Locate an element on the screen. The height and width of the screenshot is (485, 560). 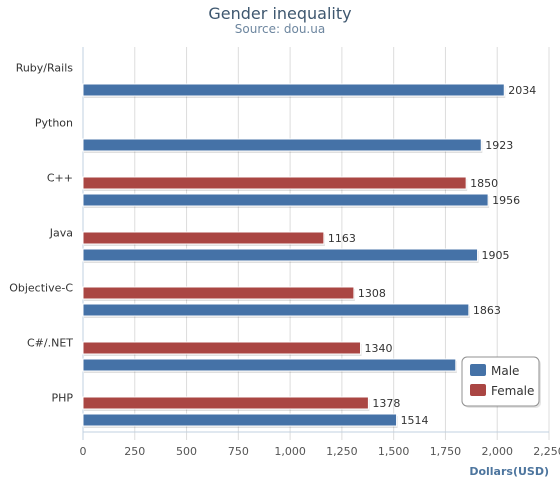
male-data-label: 1863 is located at coordinates (487, 310).